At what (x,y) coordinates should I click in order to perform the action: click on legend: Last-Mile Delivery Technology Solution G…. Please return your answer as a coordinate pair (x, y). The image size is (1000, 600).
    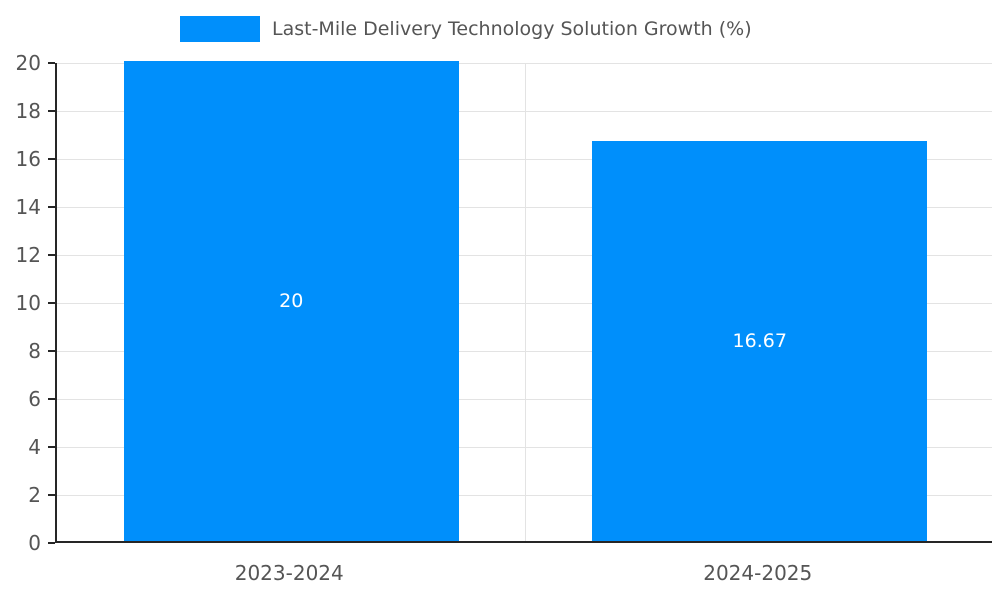
    Looking at the image, I should click on (466, 29).